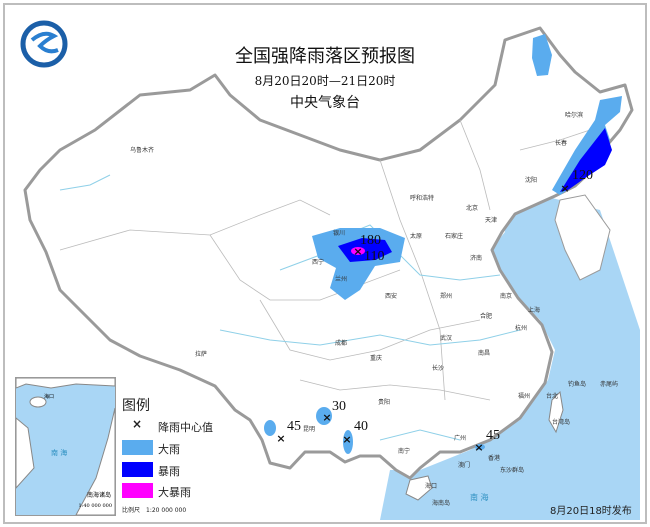  What do you see at coordinates (201, 354) in the screenshot?
I see `city-label: 拉萨` at bounding box center [201, 354].